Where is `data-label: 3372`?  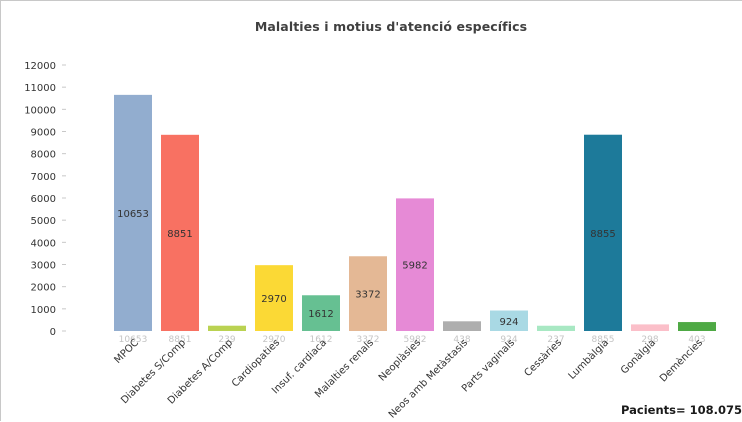 data-label: 3372 is located at coordinates (367, 295).